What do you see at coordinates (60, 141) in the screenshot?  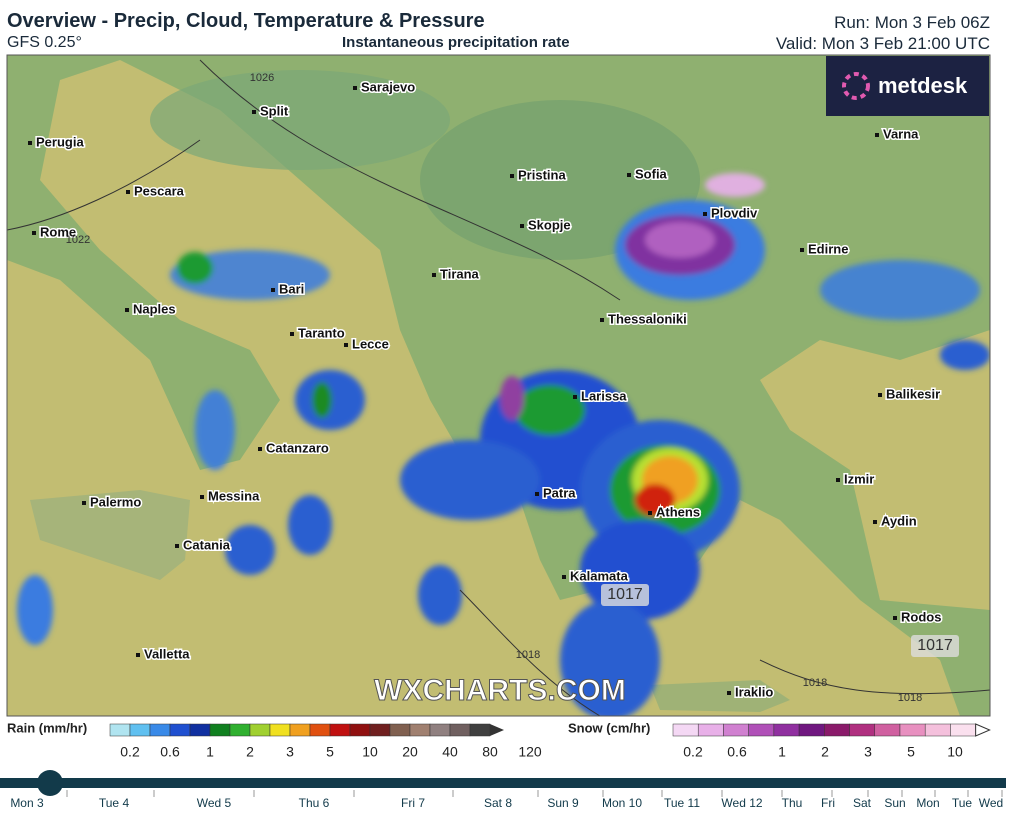 I see `city-label: Perugia` at bounding box center [60, 141].